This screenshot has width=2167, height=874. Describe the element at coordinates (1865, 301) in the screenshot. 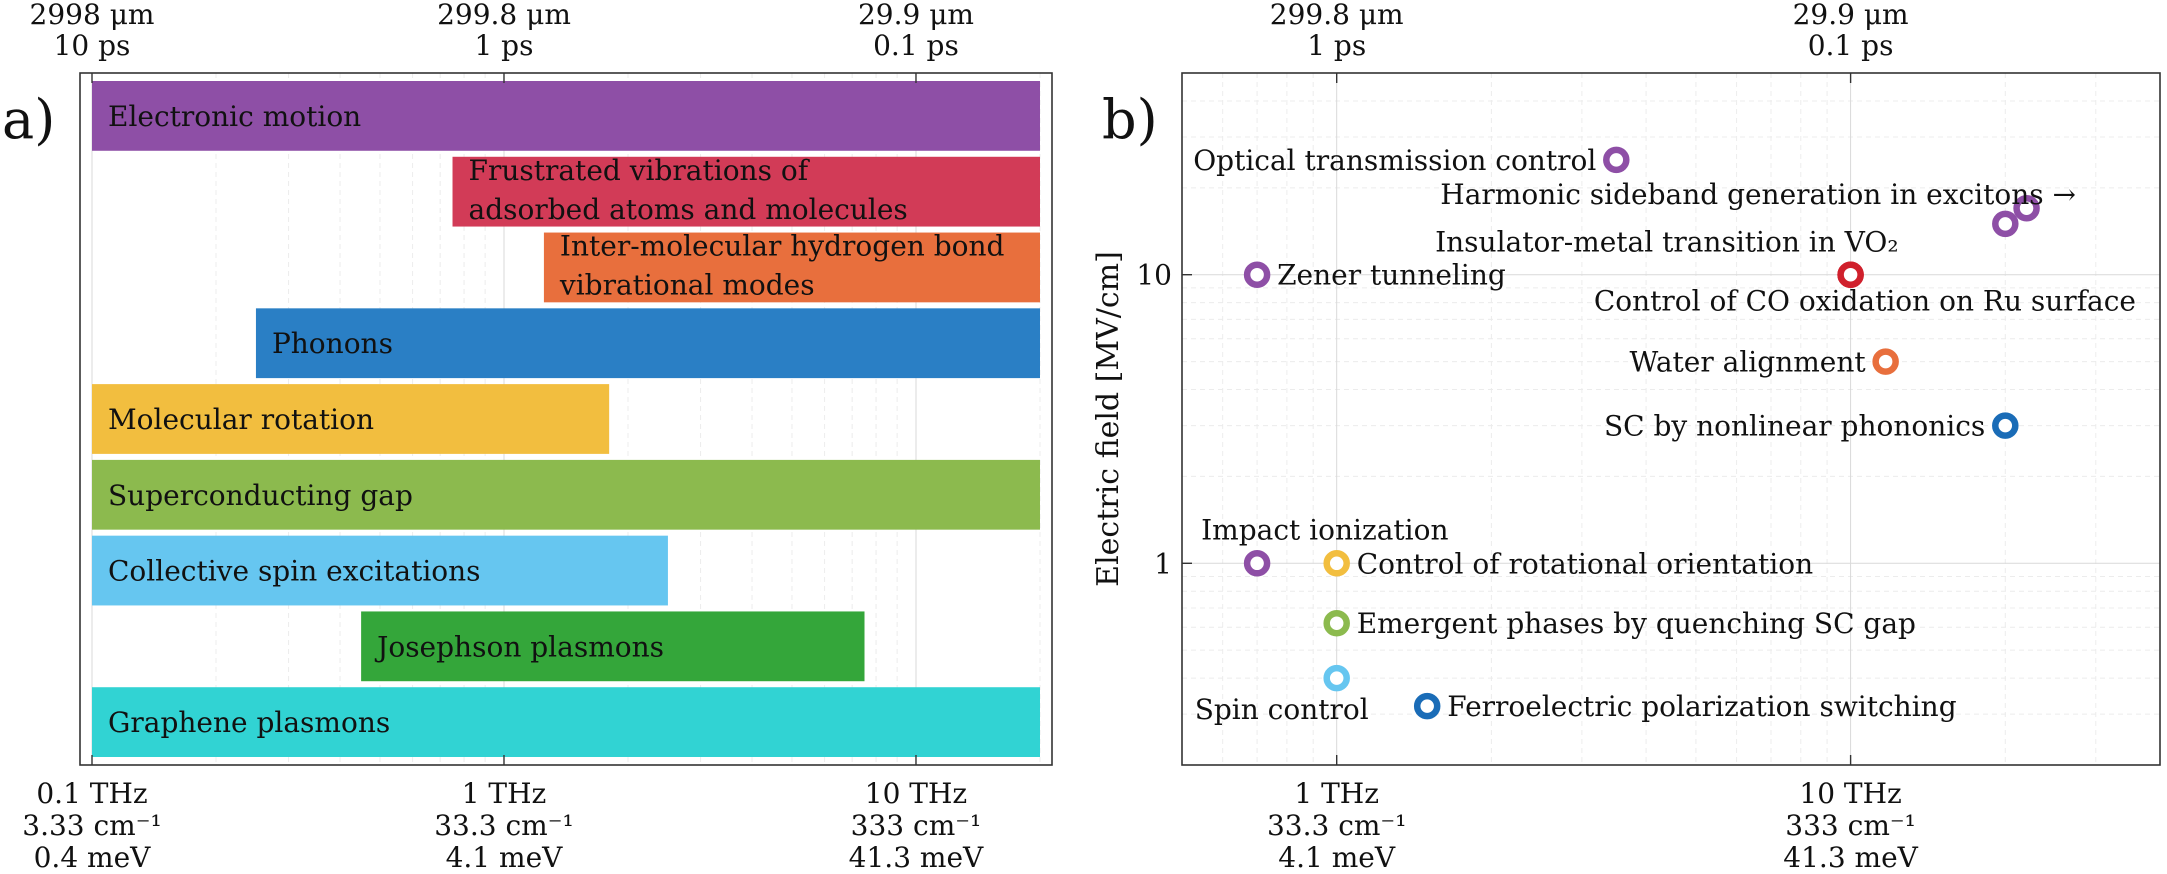

I see `point-label: Control of CO oxidation on Ru surface` at that location.